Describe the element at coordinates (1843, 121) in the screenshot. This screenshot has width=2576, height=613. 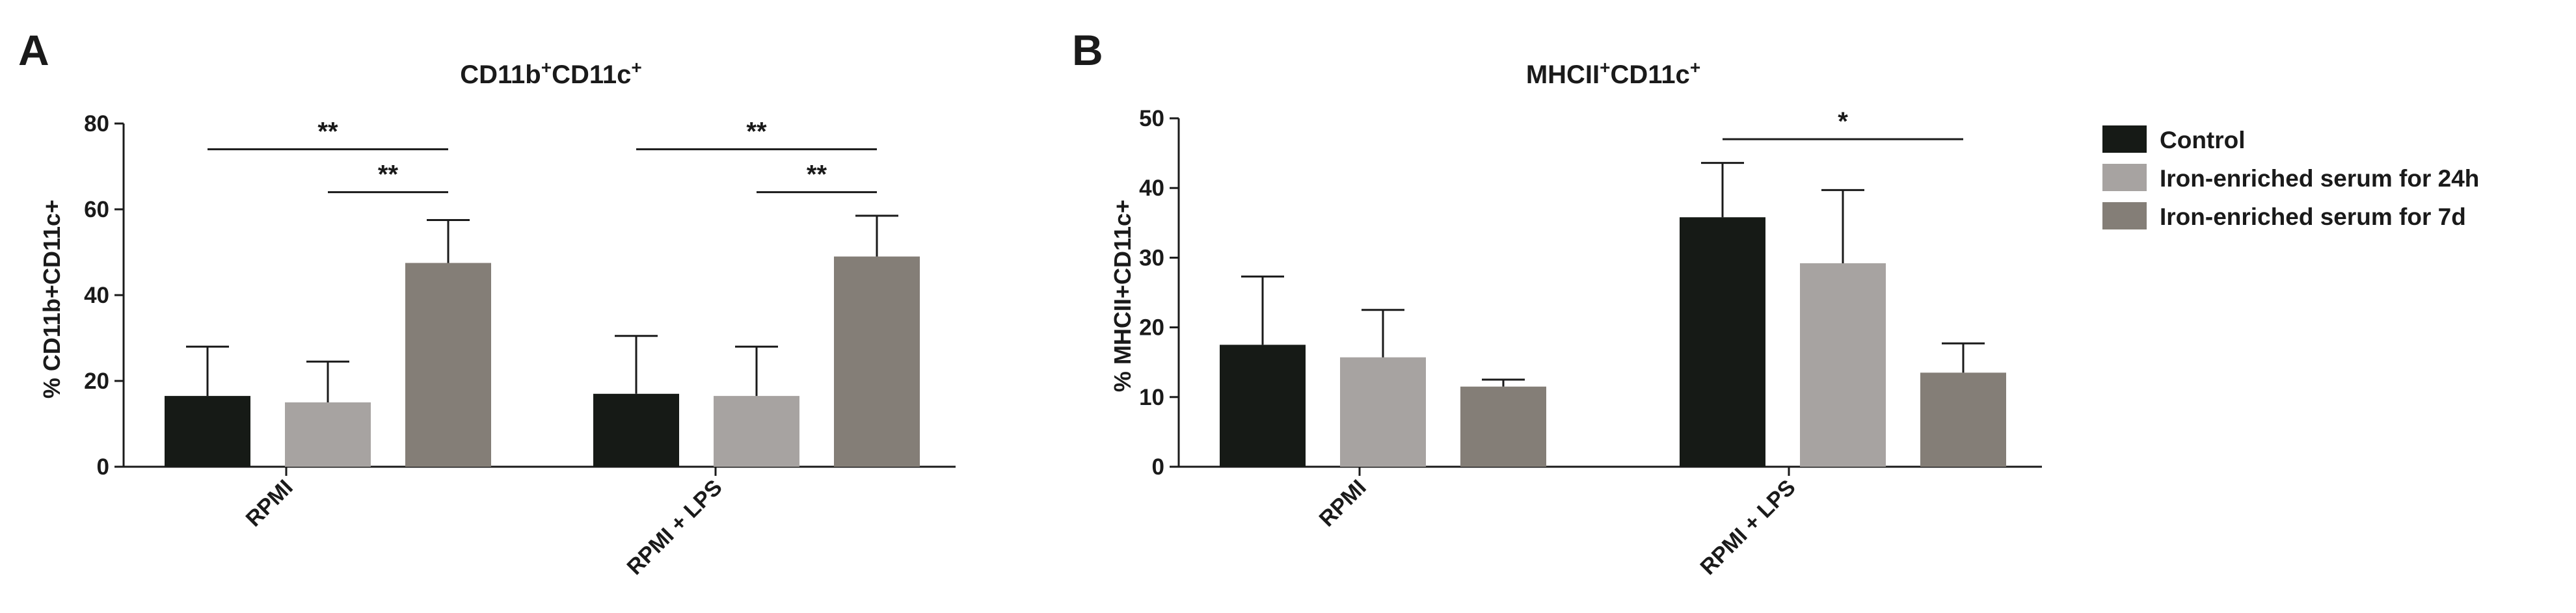
I see `significance-label: *` at that location.